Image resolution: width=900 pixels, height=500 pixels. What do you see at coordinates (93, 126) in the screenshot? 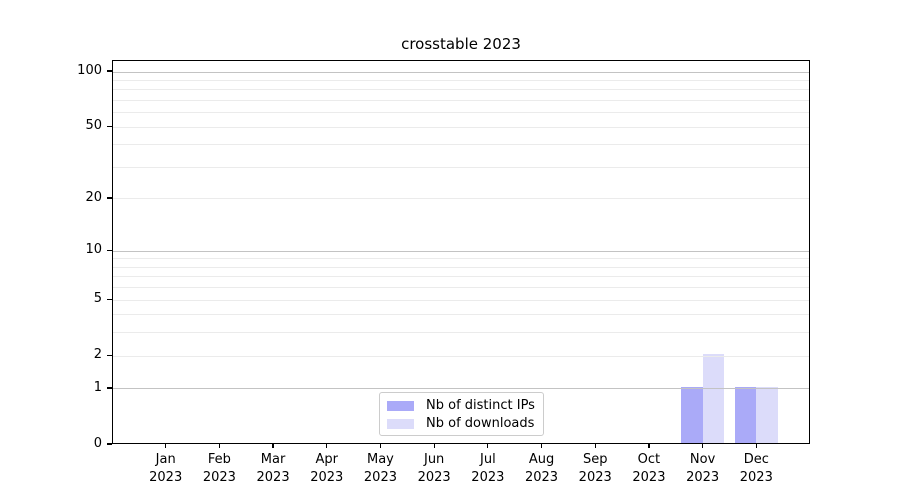
I see `y-tick-label-50: 50` at bounding box center [93, 126].